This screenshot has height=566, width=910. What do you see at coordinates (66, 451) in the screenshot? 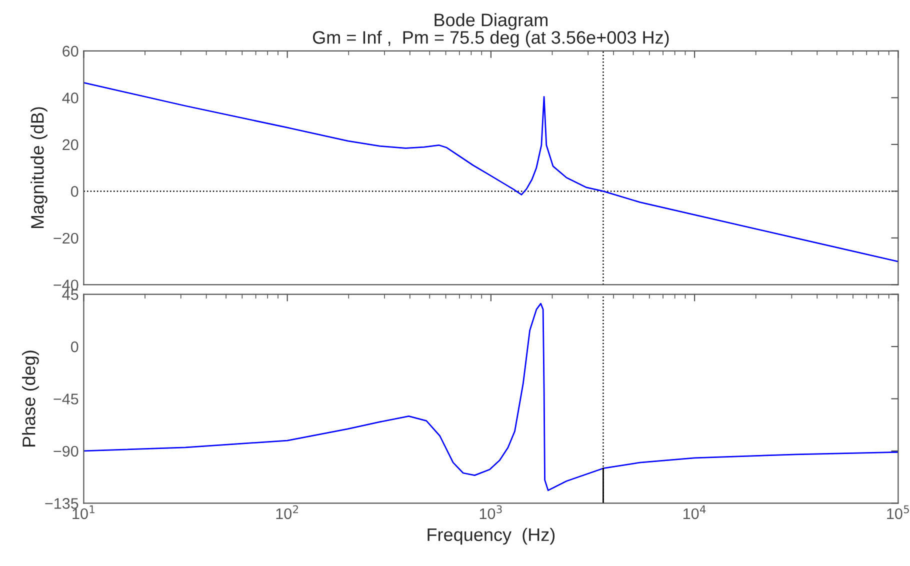
I see `y-tick-label: −90` at bounding box center [66, 451].